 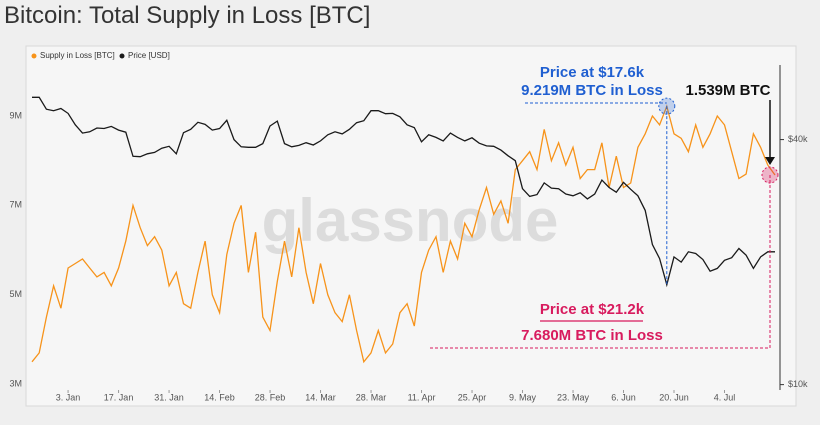 I want to click on y-tick-label: 5M, so click(x=15, y=294).